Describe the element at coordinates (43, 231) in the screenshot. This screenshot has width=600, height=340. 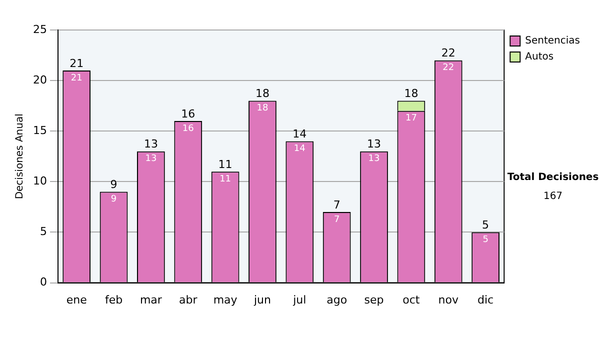
I see `y-tick-label: 5` at that location.